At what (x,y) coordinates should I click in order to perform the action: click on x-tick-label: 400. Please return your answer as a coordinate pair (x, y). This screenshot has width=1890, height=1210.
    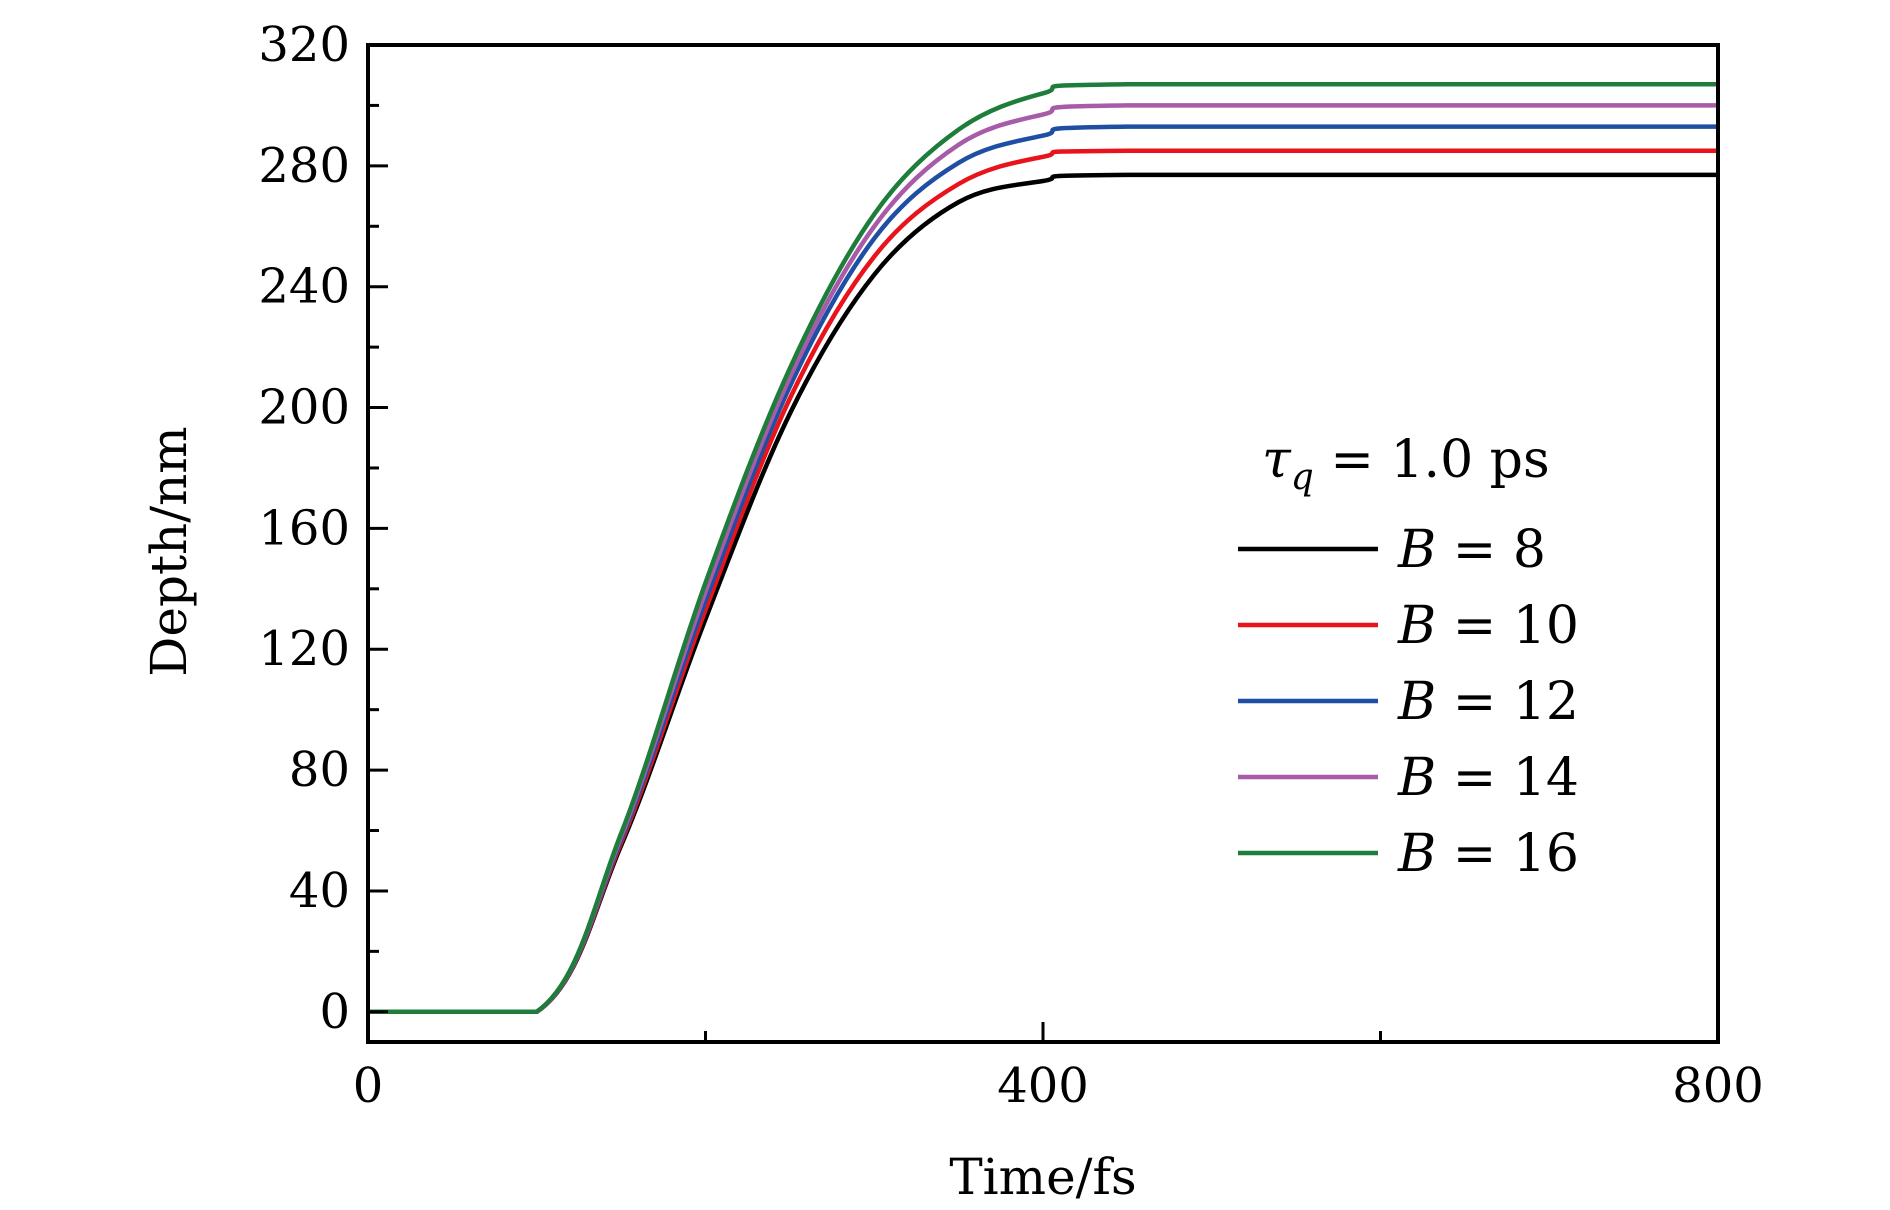
    Looking at the image, I should click on (1043, 1086).